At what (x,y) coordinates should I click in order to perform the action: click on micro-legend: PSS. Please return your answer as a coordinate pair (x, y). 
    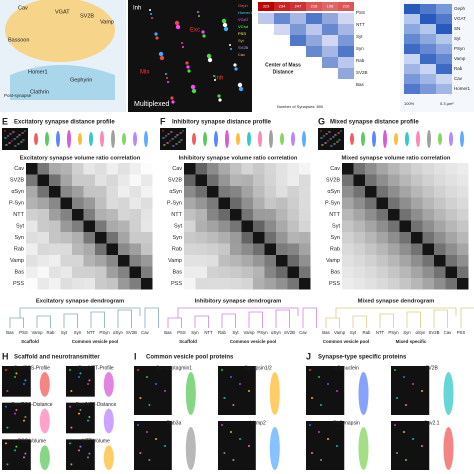
    Looking at the image, I should click on (242, 33).